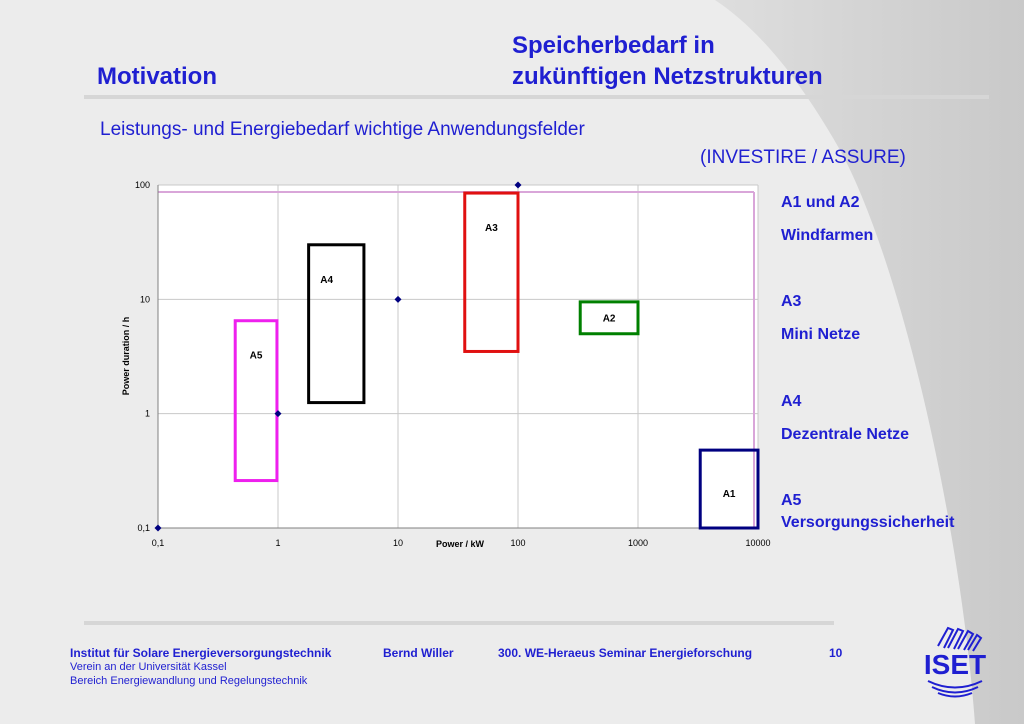 This screenshot has height=724, width=1024. Describe the element at coordinates (336, 324) in the screenshot. I see `region-a4-box` at that location.